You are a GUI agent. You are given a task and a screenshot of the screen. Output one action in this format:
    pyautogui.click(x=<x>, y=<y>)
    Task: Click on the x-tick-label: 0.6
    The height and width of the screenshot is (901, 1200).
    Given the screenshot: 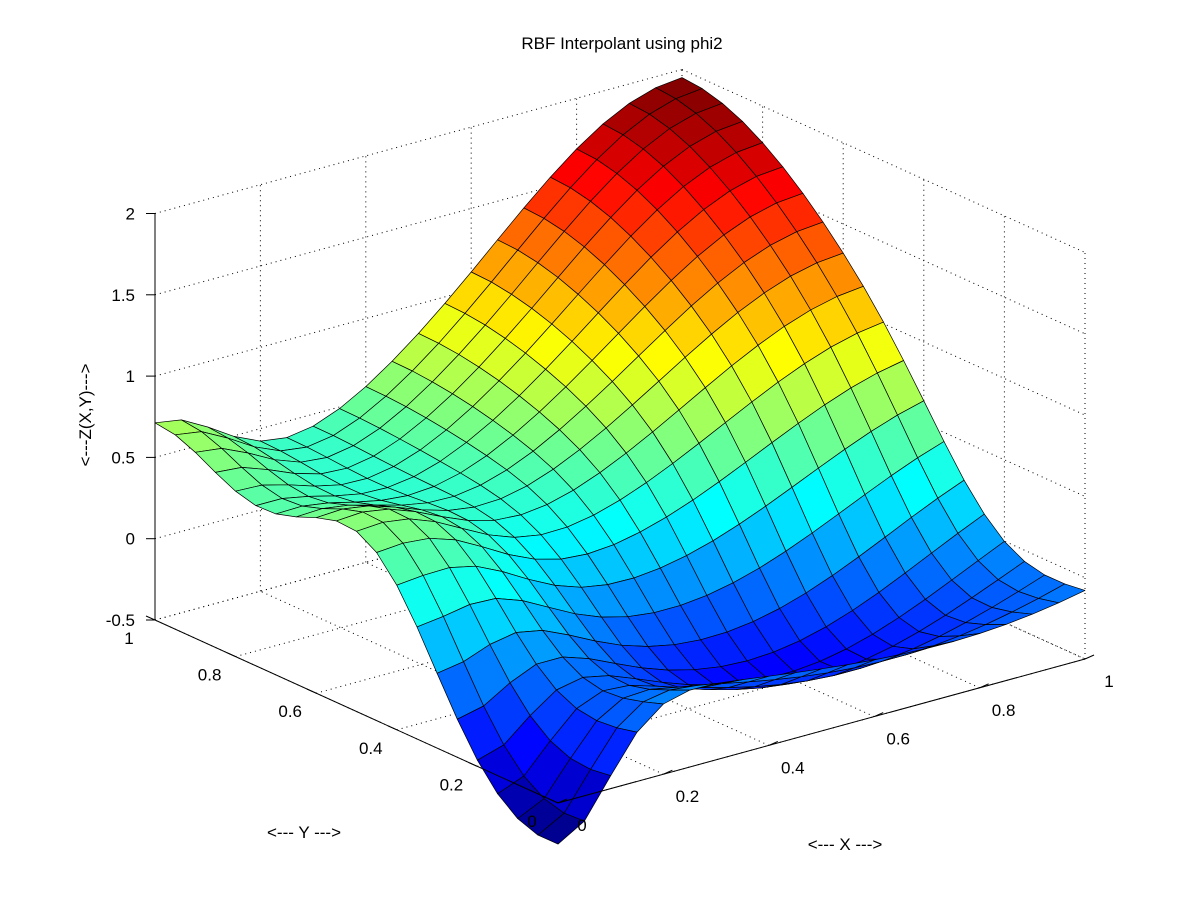 What is the action you would take?
    pyautogui.click(x=898, y=739)
    